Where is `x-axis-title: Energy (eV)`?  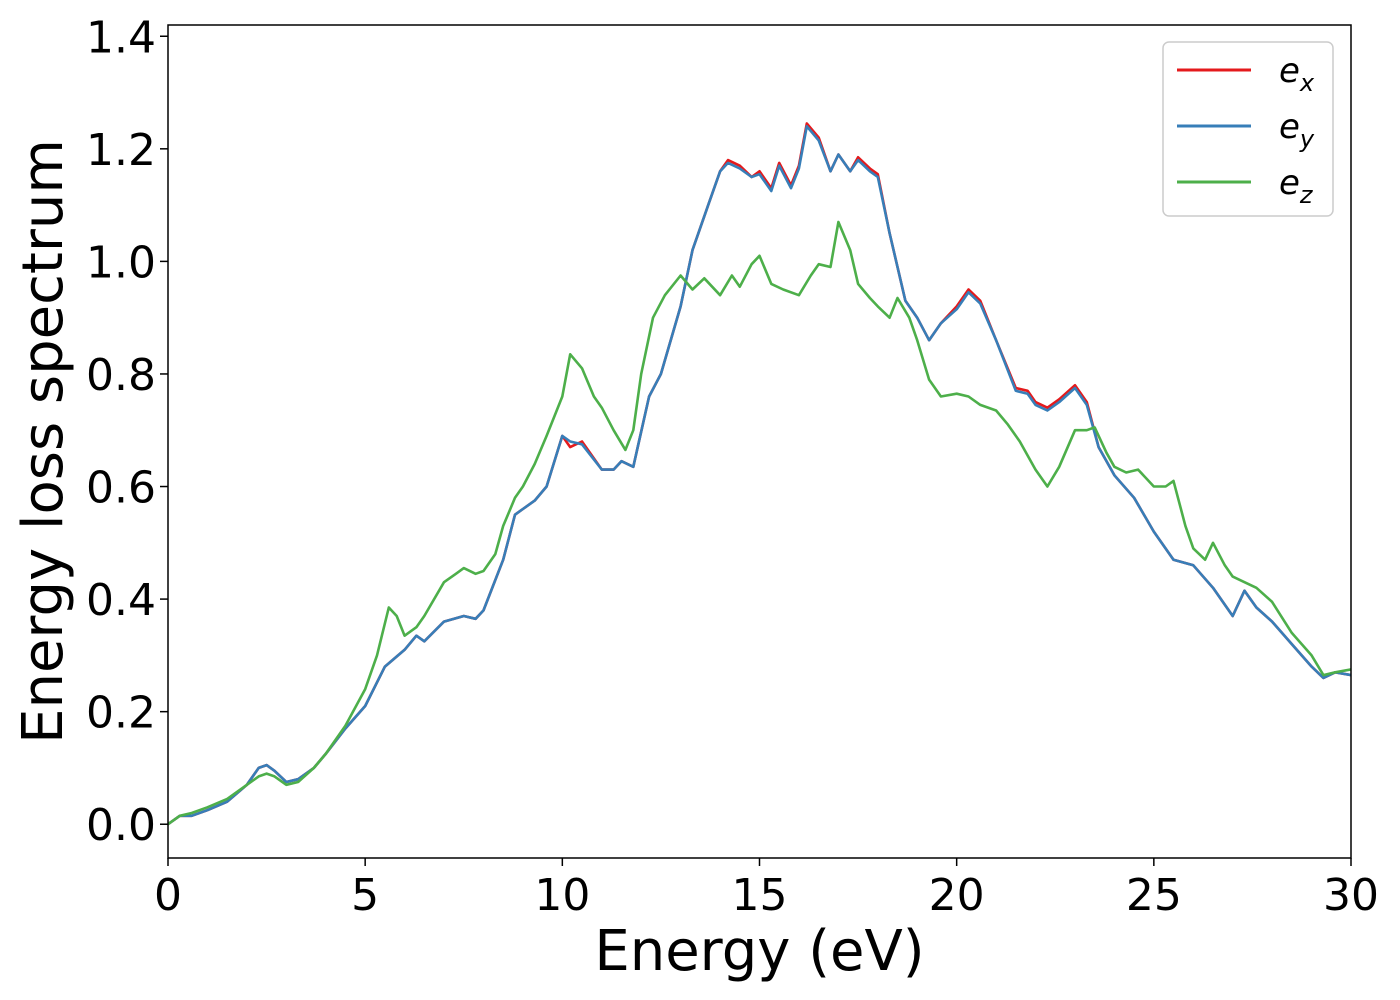
x-axis-title: Energy (eV) is located at coordinates (759, 951).